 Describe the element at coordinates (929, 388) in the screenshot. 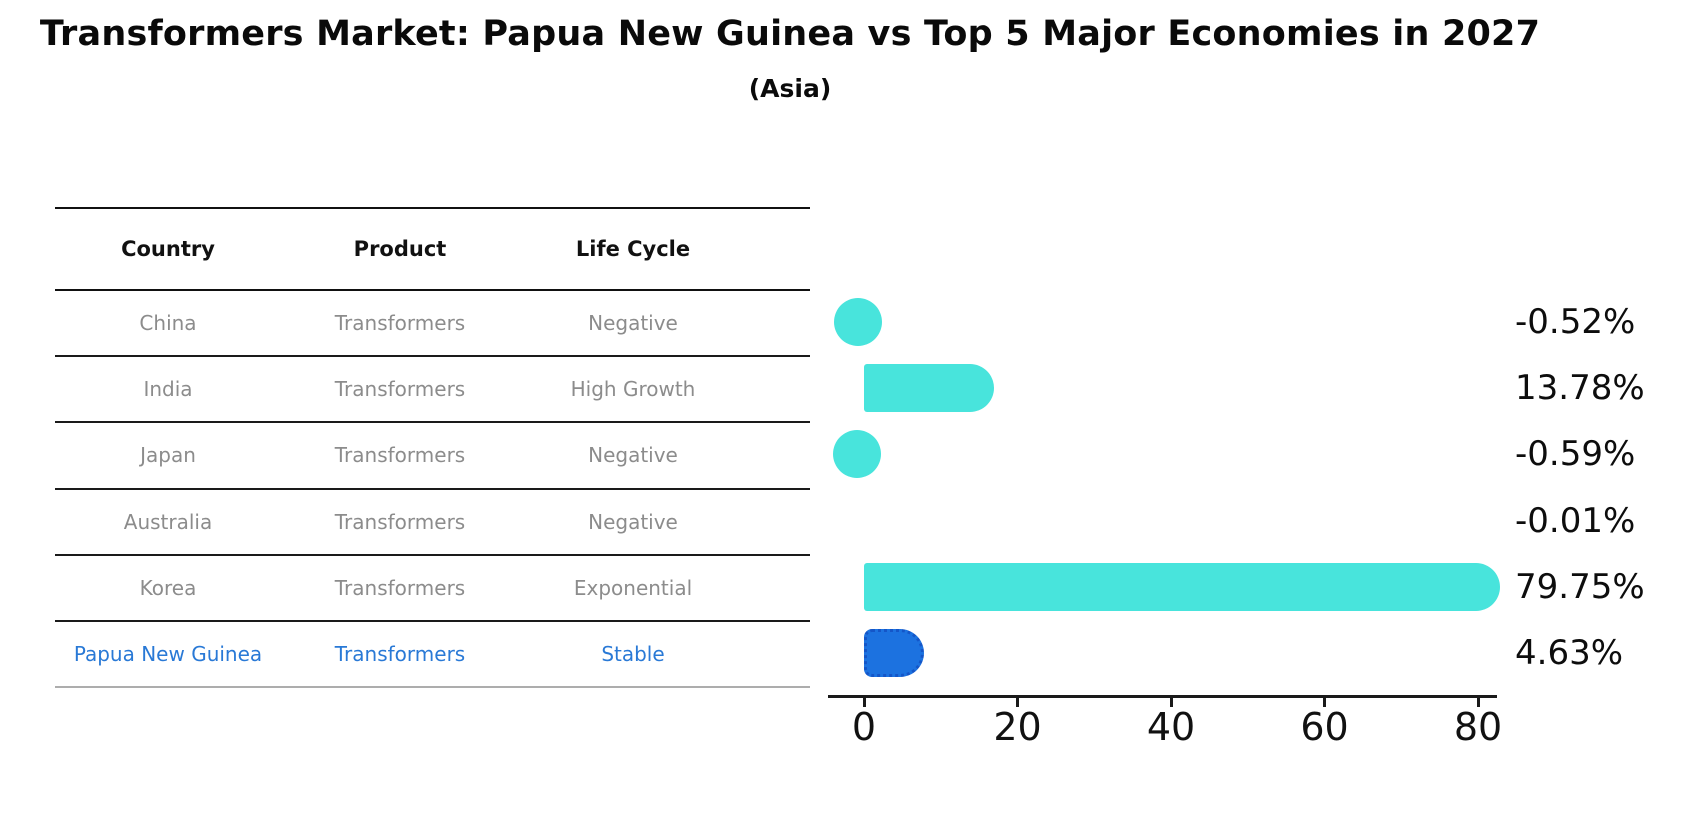

I see `bar-india` at that location.